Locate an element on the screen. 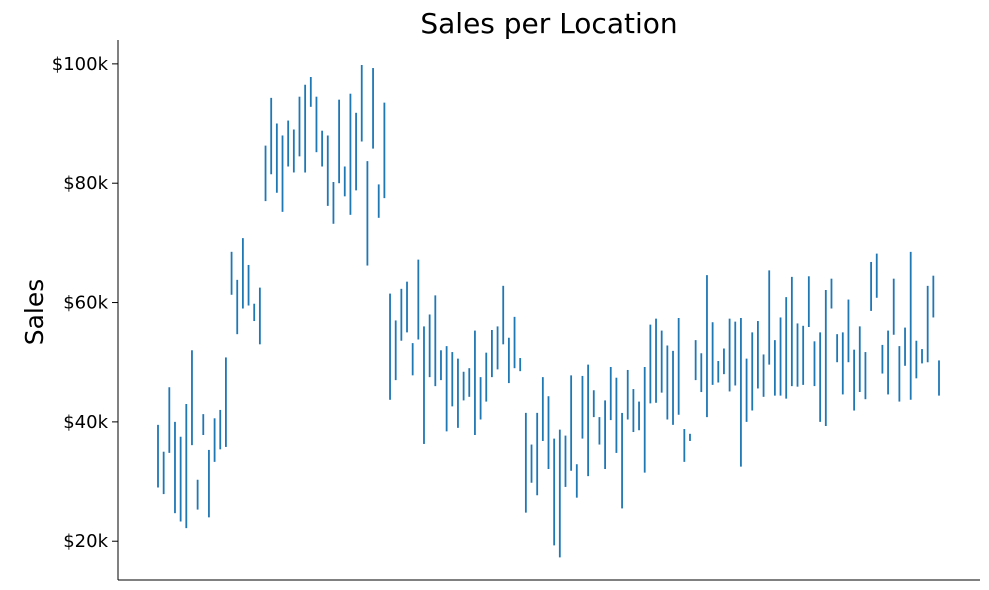 The height and width of the screenshot is (590, 989). y-tick-label: $80k is located at coordinates (85, 183).